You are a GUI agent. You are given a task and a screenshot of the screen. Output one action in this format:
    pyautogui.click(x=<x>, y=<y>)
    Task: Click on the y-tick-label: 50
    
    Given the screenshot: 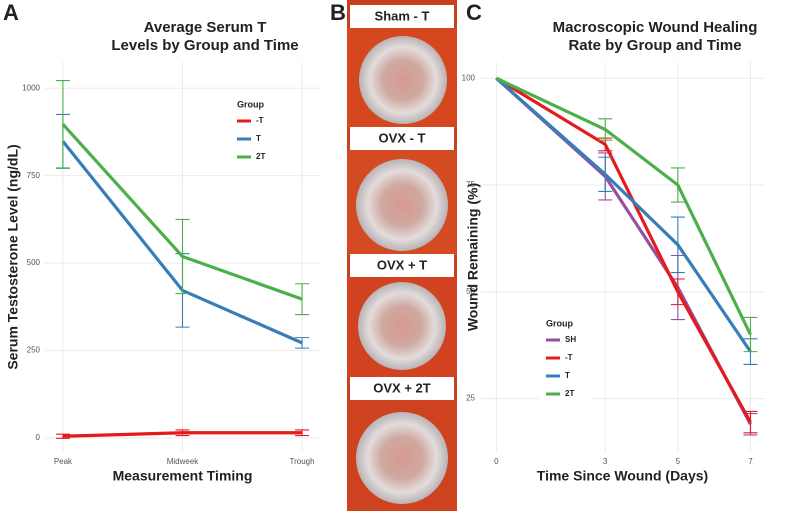 What is the action you would take?
    pyautogui.click(x=470, y=291)
    